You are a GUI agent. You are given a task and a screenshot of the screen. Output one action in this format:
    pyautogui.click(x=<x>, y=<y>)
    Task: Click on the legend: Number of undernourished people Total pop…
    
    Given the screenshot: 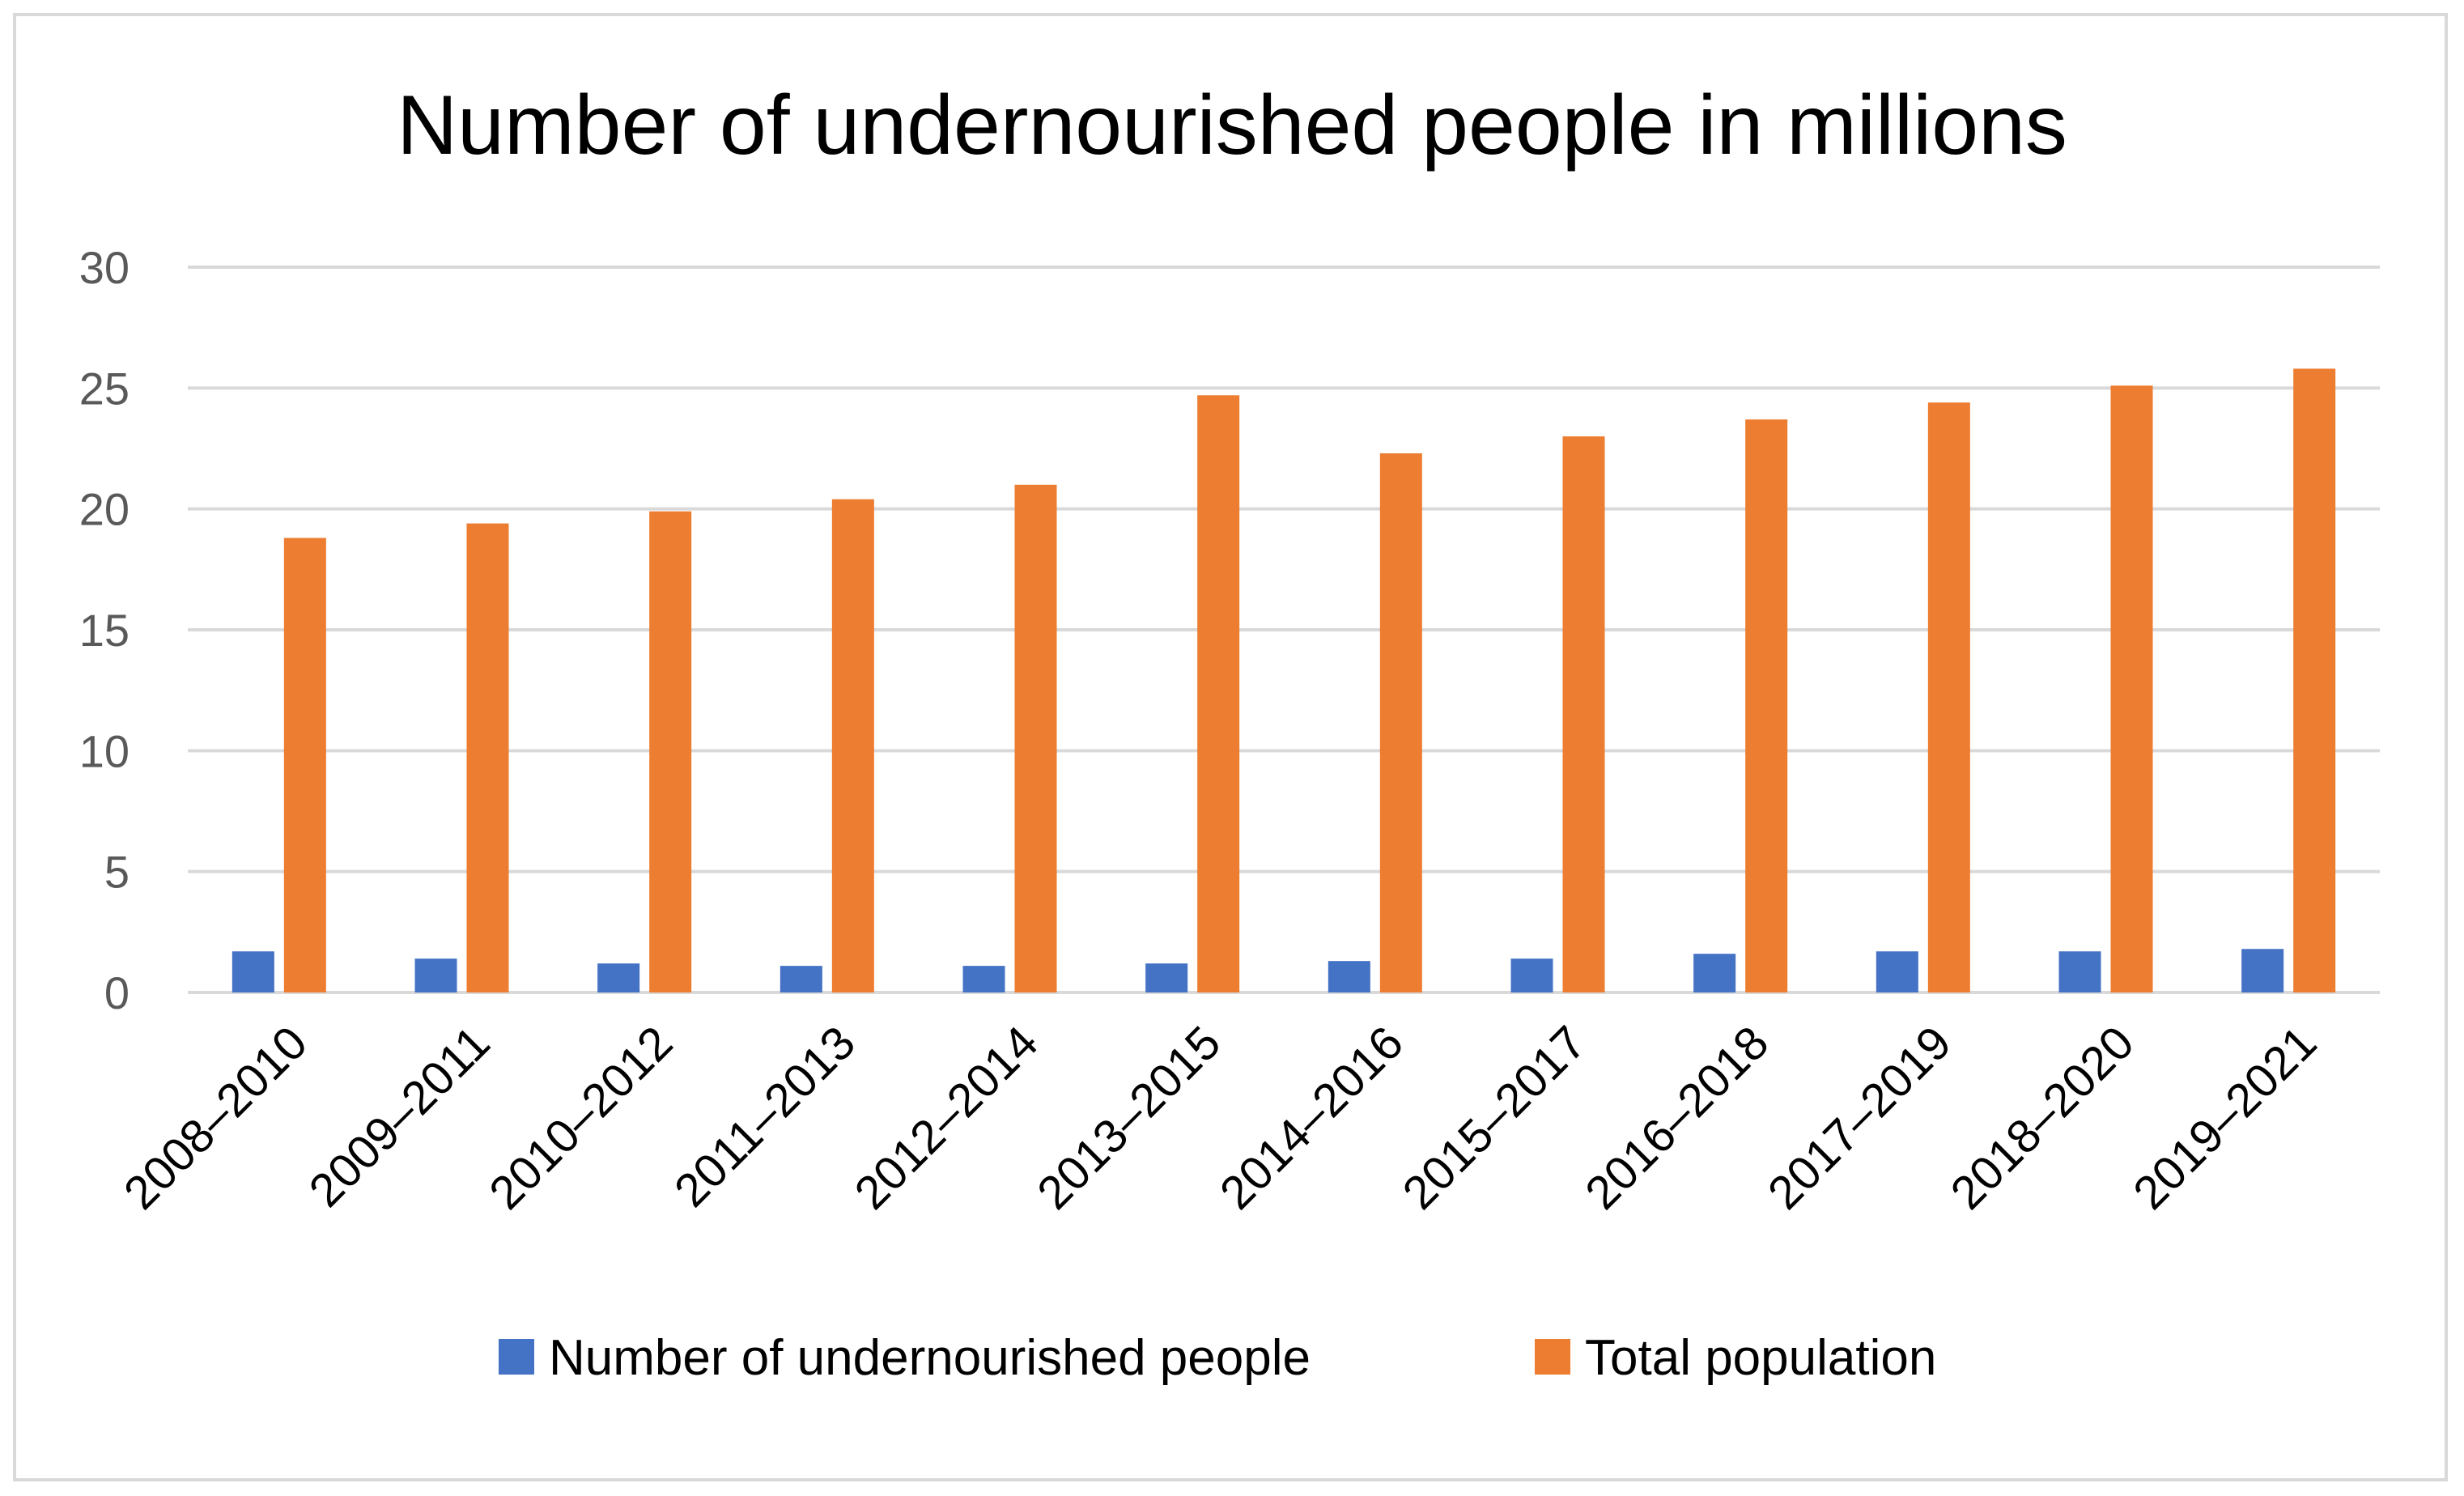 What is the action you would take?
    pyautogui.click(x=1217, y=1358)
    